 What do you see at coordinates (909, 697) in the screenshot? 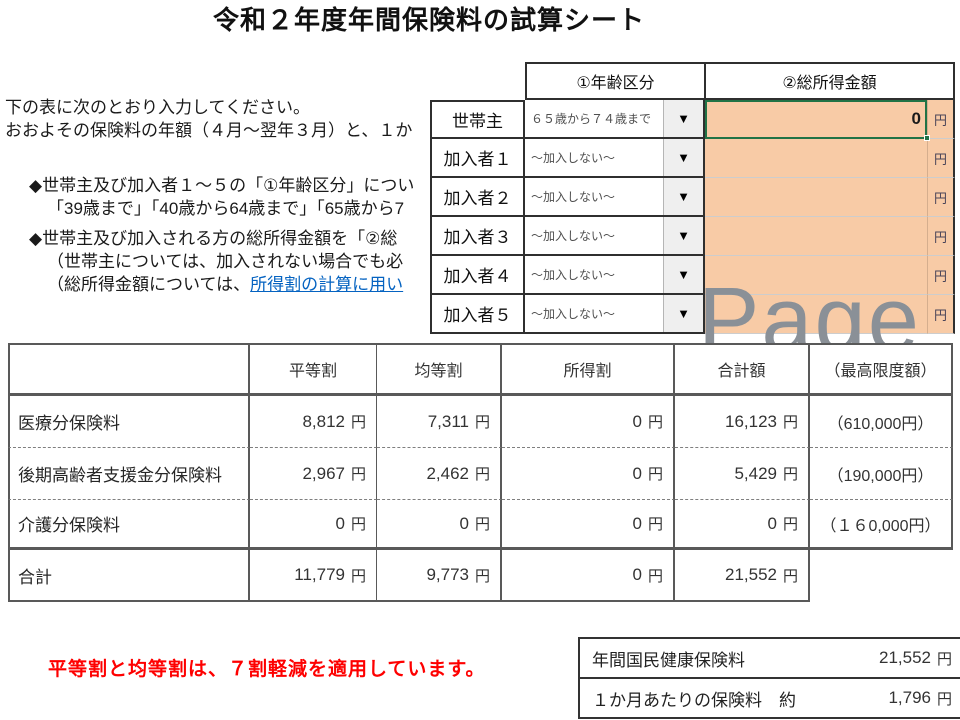
I see `summary-value: 1,796` at bounding box center [909, 697].